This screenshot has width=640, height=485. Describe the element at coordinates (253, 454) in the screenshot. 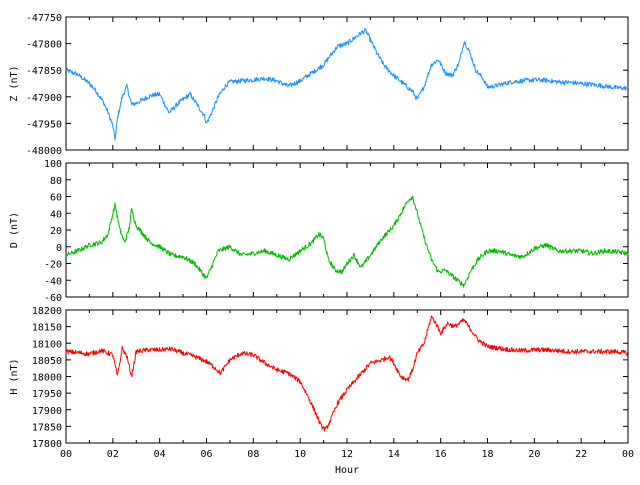

I see `x-tick-label: 08` at that location.